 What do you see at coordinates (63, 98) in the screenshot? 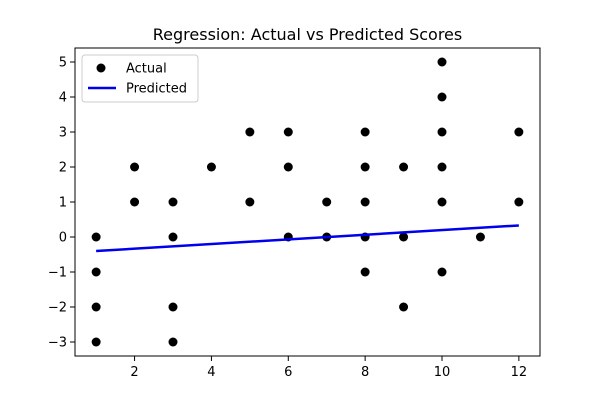
I see `y-tick-label-4: 4` at bounding box center [63, 98].